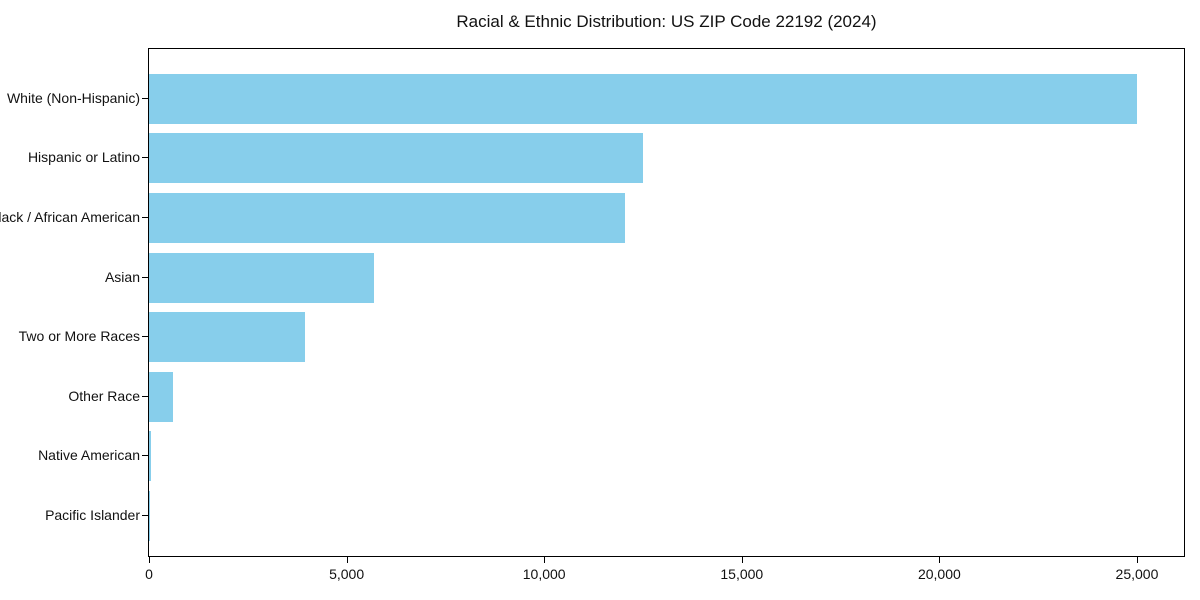 This screenshot has height=600, width=1200. What do you see at coordinates (104, 395) in the screenshot?
I see `y-tick-label: Other Race` at bounding box center [104, 395].